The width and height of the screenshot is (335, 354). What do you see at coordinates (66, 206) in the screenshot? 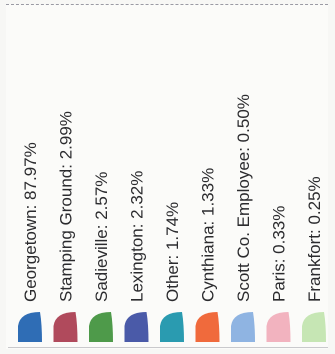
I see `legend-label: Stamping Ground: 2.99%` at bounding box center [66, 206].